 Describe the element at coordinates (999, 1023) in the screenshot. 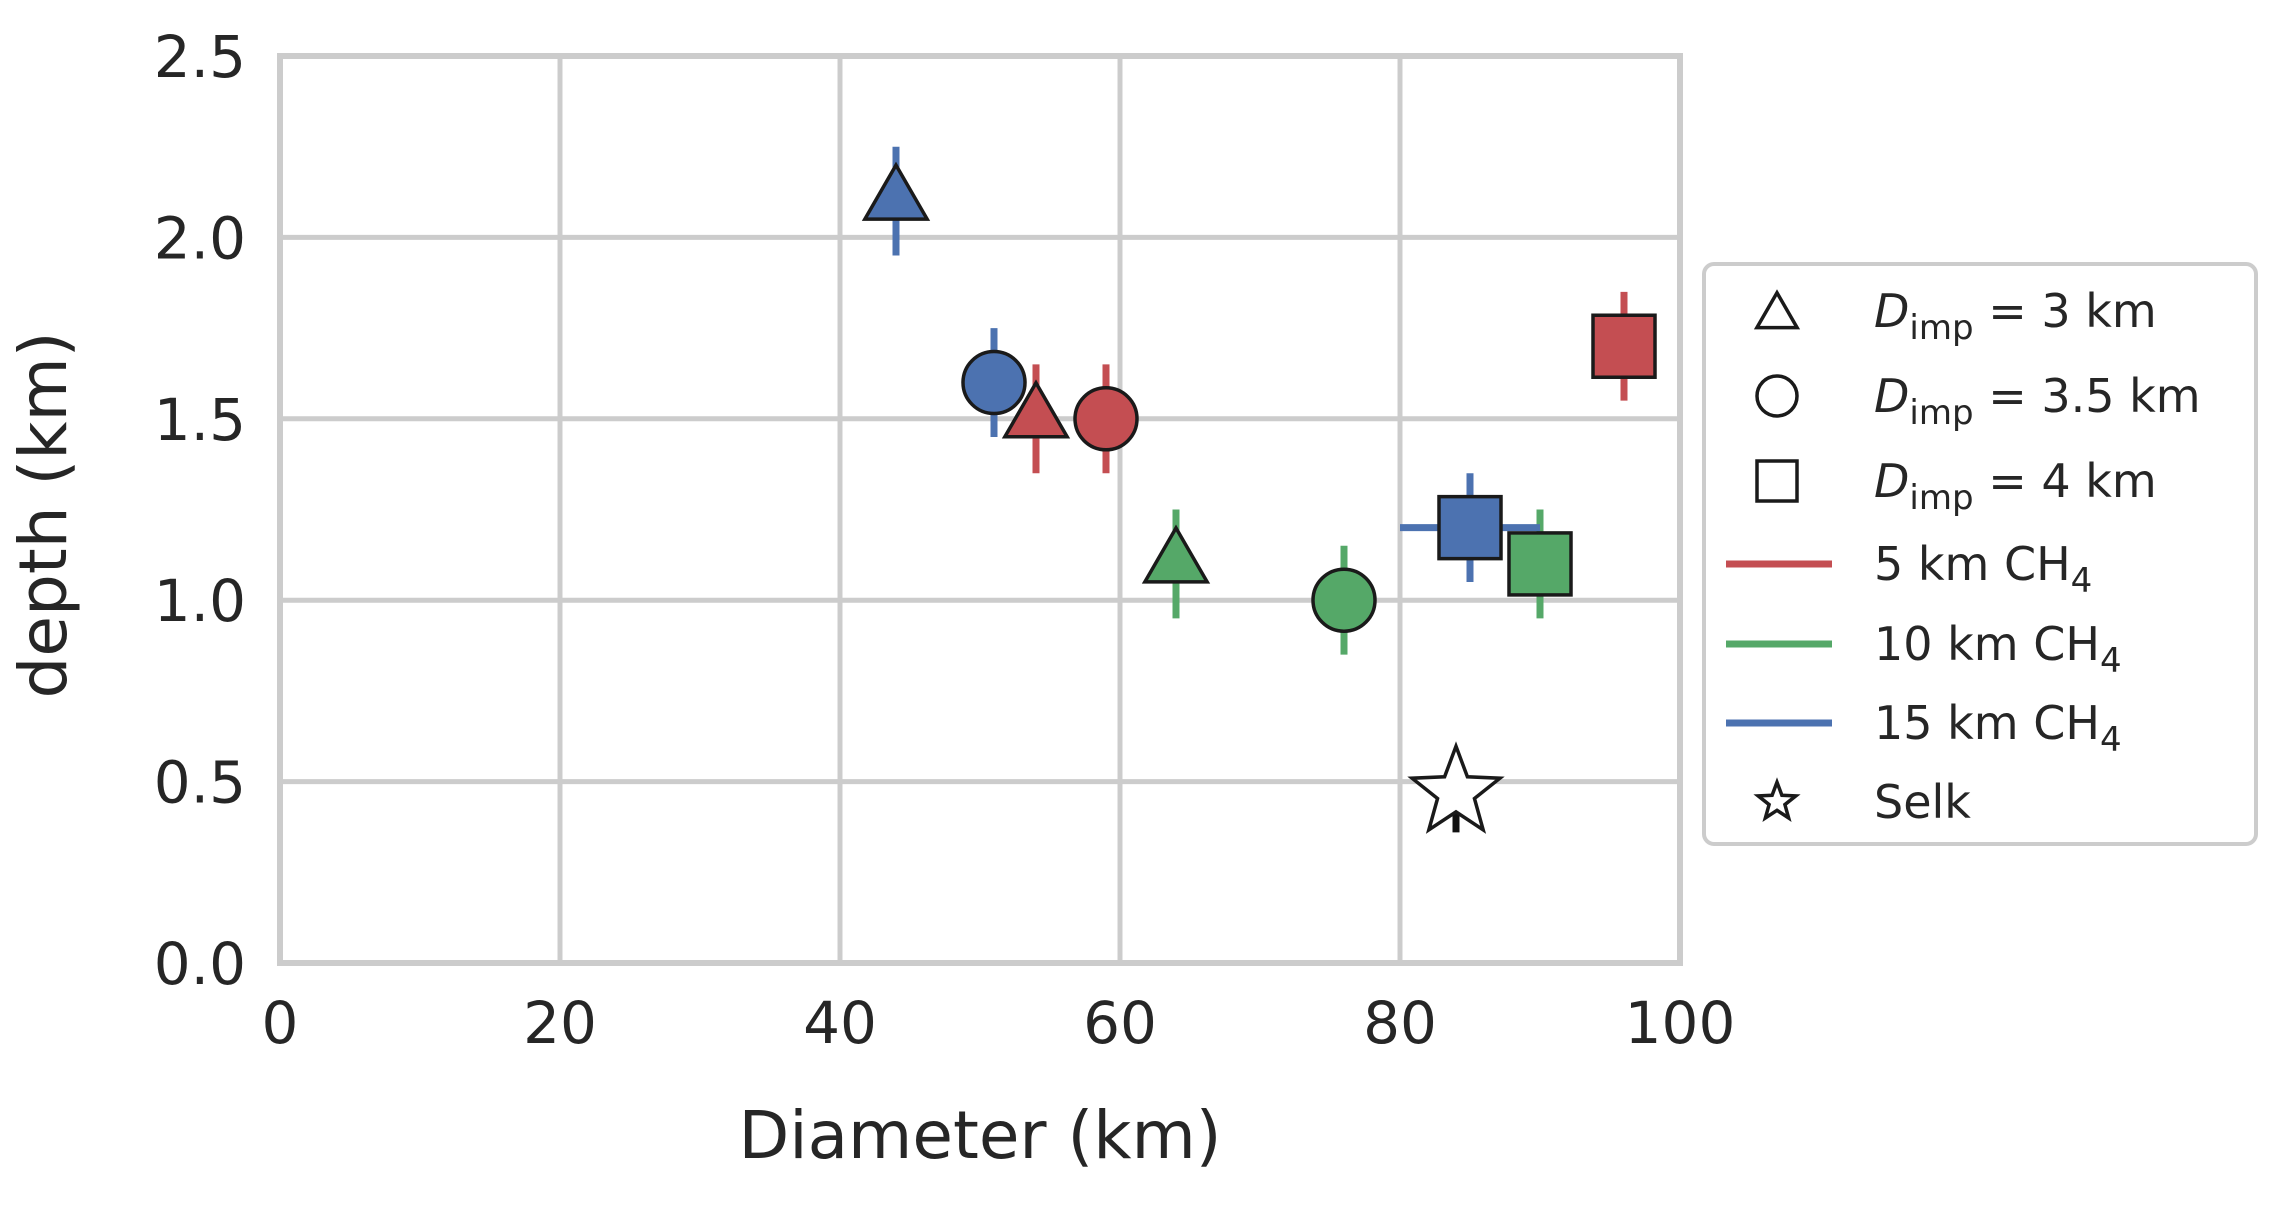

I see `x-tick-labels: 0 20 40 60 80 100` at that location.